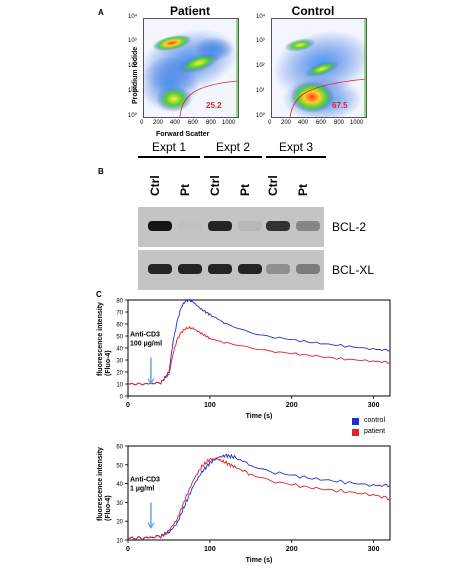 This screenshot has width=474, height=575. I want to click on x-tick-label: 0, so click(128, 549).